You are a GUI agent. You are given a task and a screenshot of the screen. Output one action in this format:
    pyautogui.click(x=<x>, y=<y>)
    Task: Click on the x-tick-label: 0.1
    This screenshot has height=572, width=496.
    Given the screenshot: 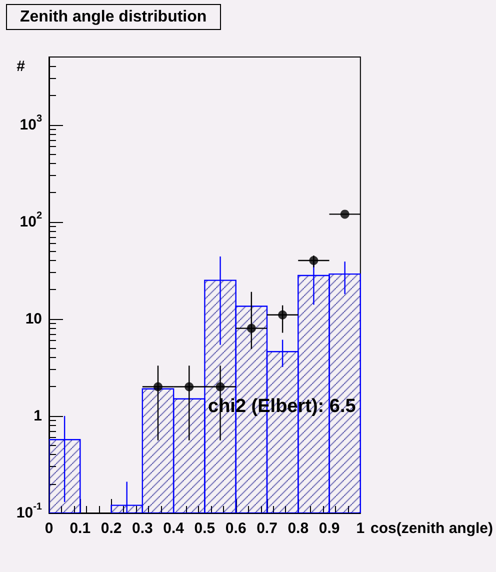 What is the action you would take?
    pyautogui.click(x=80, y=528)
    